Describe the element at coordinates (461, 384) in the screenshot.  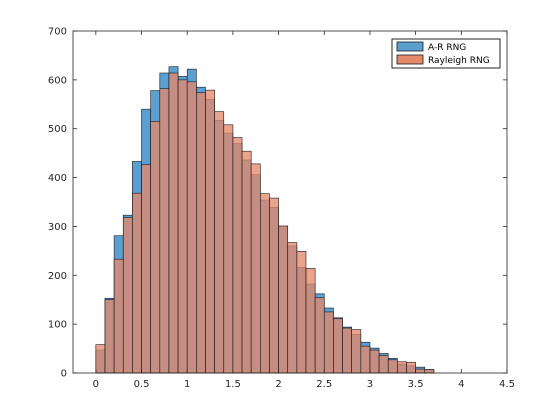
I see `x-tick-label: 4` at that location.